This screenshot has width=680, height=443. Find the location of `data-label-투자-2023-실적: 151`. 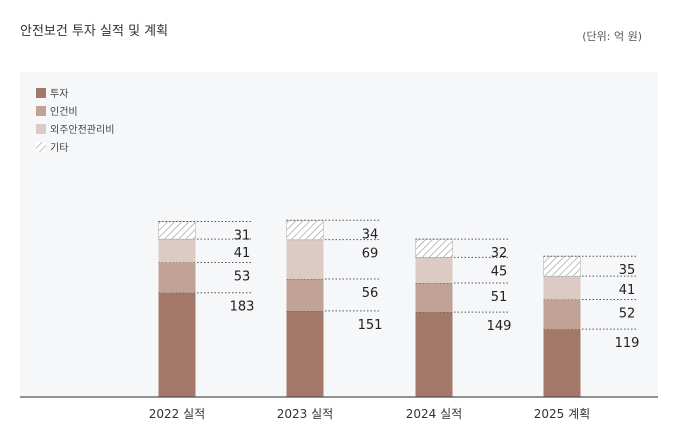

data-label-투자-2023-실적: 151 is located at coordinates (370, 325).